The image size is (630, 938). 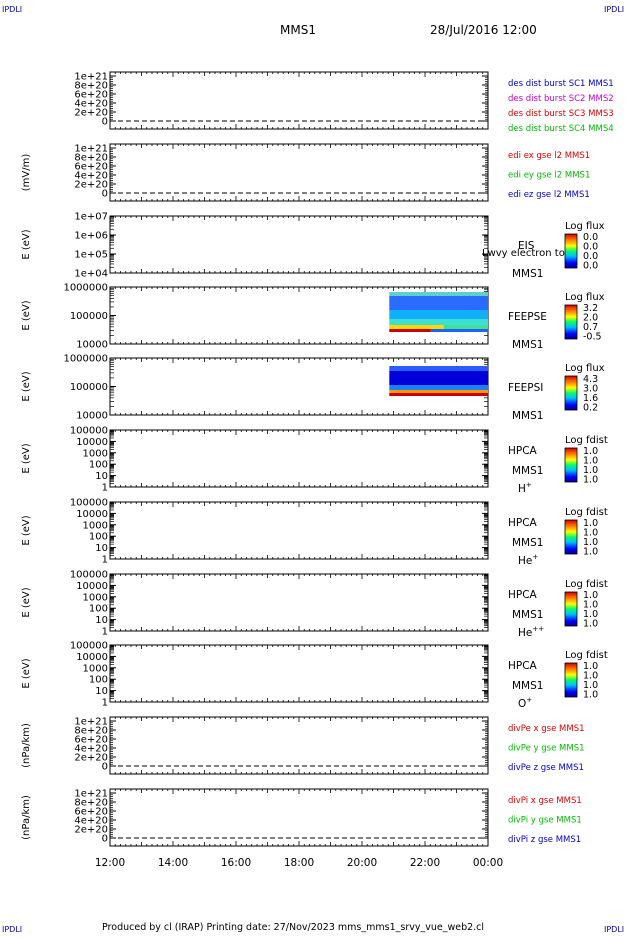 I want to click on y-tick-label: 6e+20, so click(x=91, y=740).